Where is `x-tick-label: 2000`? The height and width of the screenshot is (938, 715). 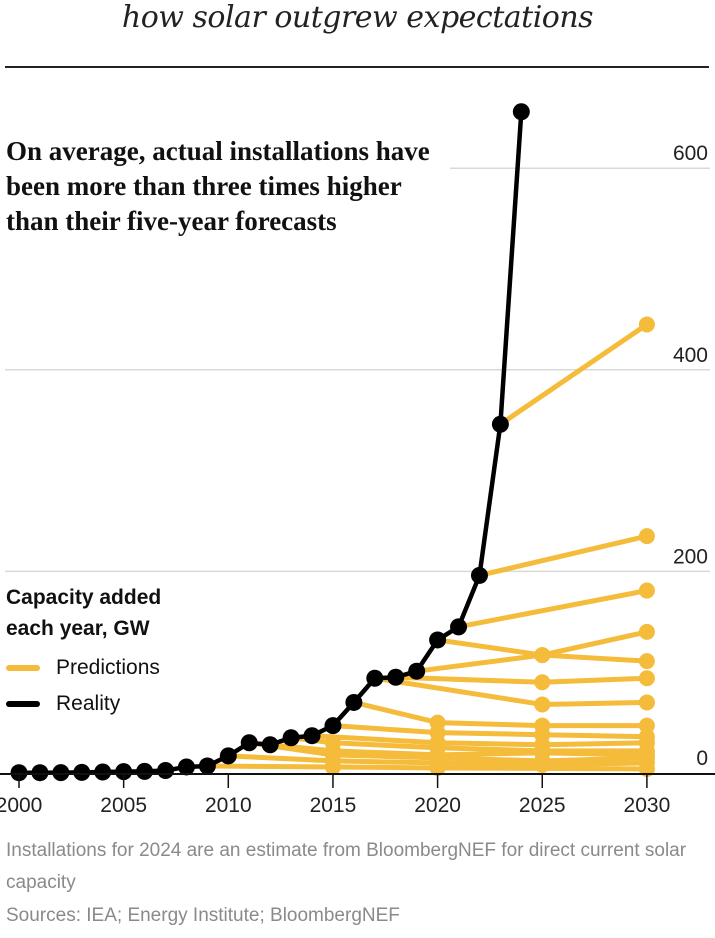 x-tick-label: 2000 is located at coordinates (21, 805).